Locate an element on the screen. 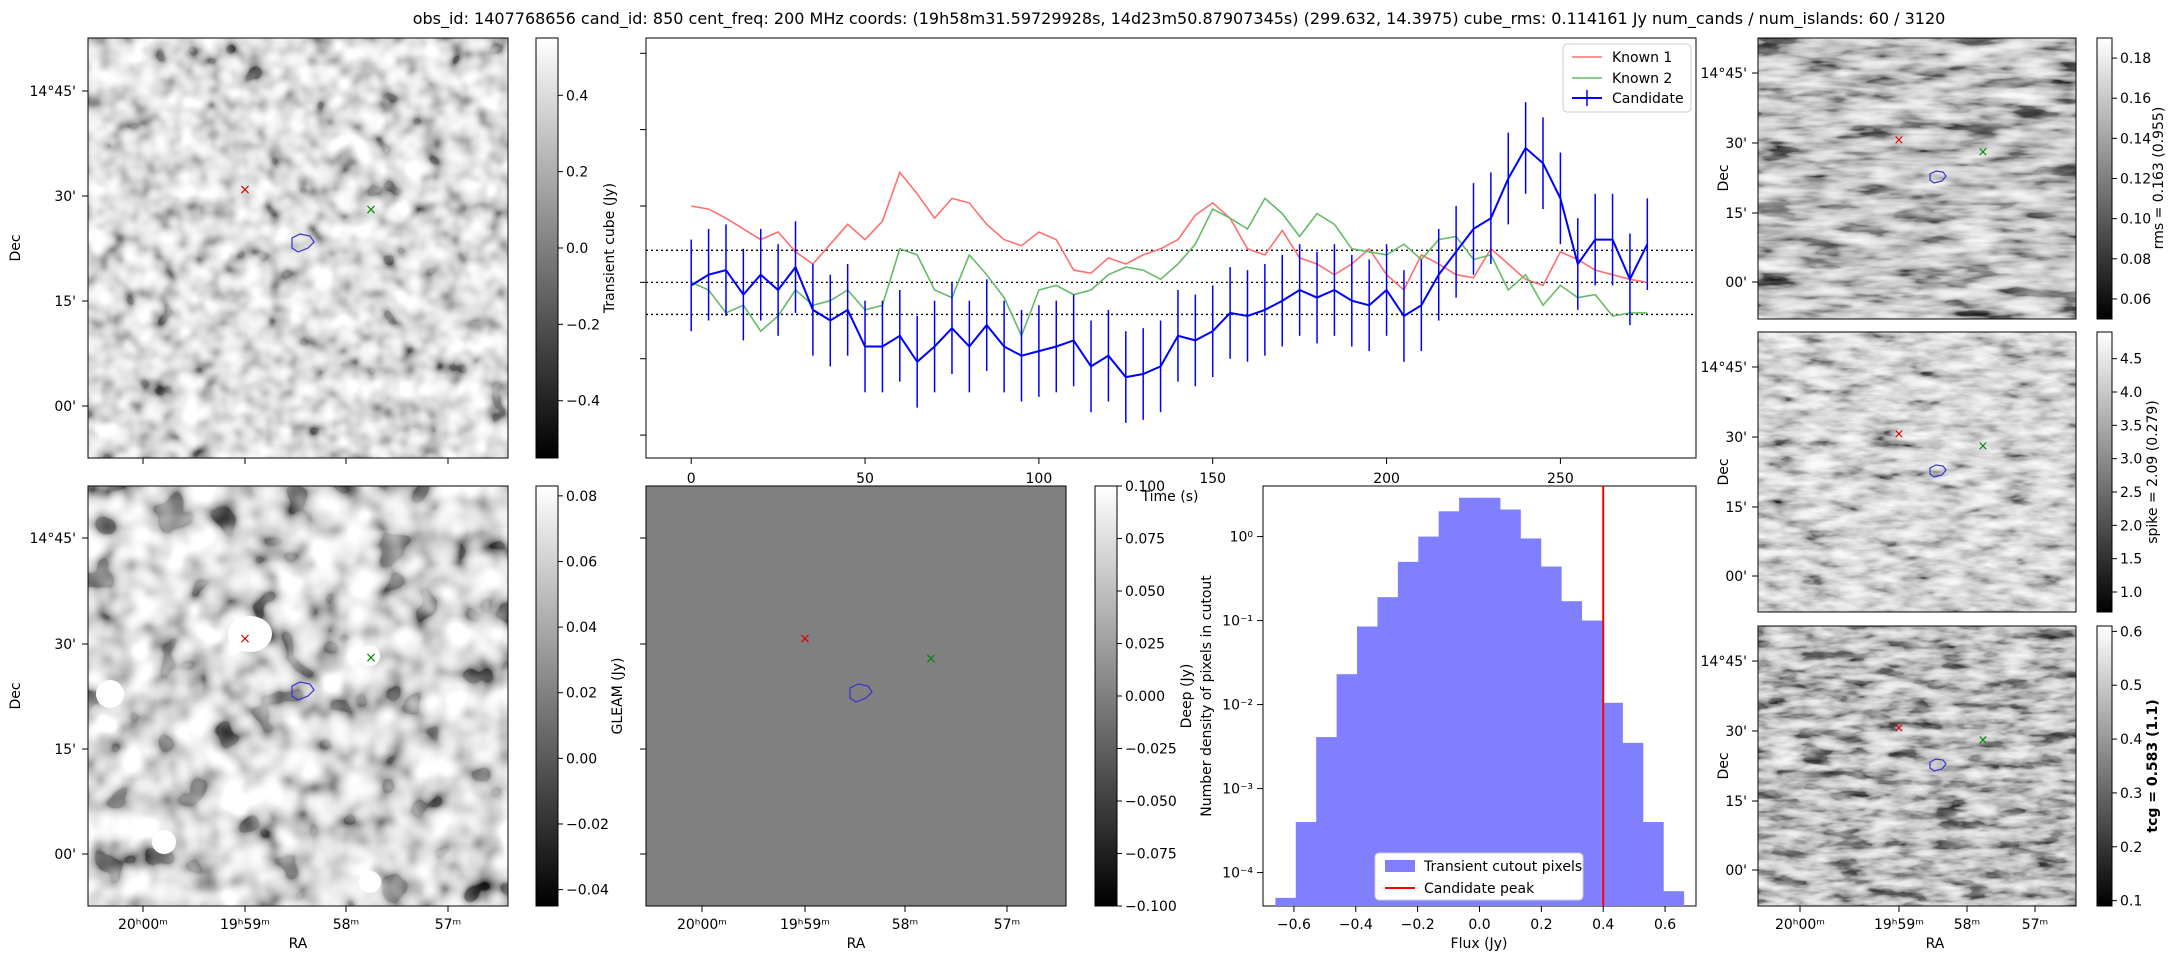 This screenshot has width=2179, height=960. transient-image-panel: × × 14°45' 30' 15' 00' Dec is located at coordinates (258, 250).